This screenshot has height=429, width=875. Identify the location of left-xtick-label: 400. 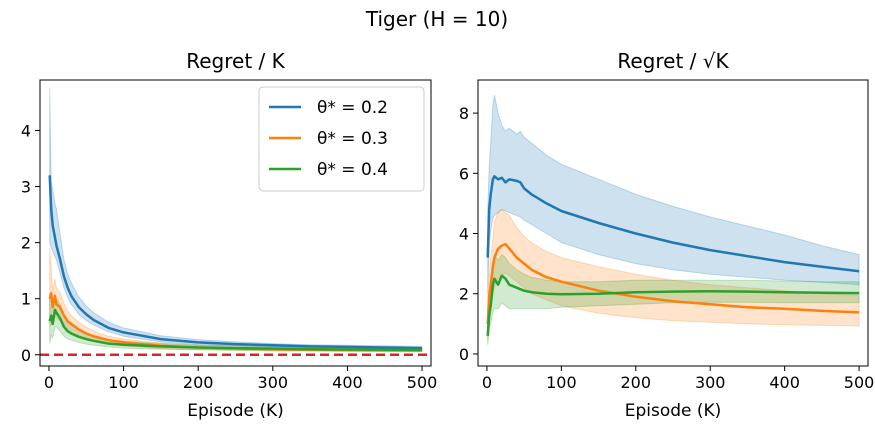
(347, 382).